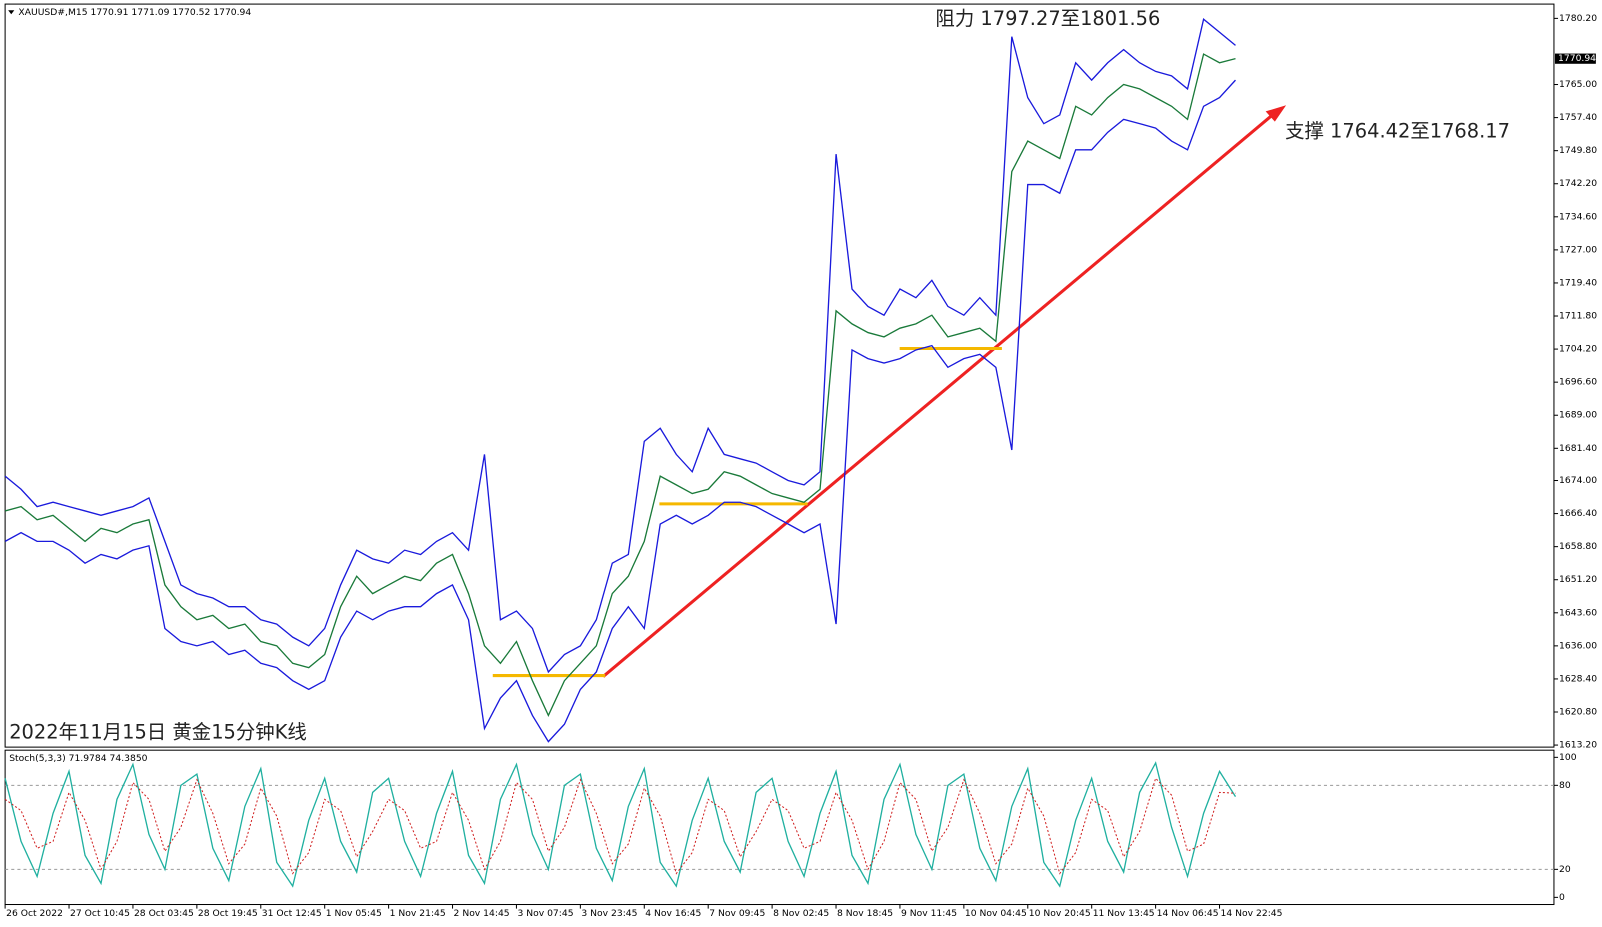  What do you see at coordinates (1562, 897) in the screenshot?
I see `y-tick-label: 0` at bounding box center [1562, 897].